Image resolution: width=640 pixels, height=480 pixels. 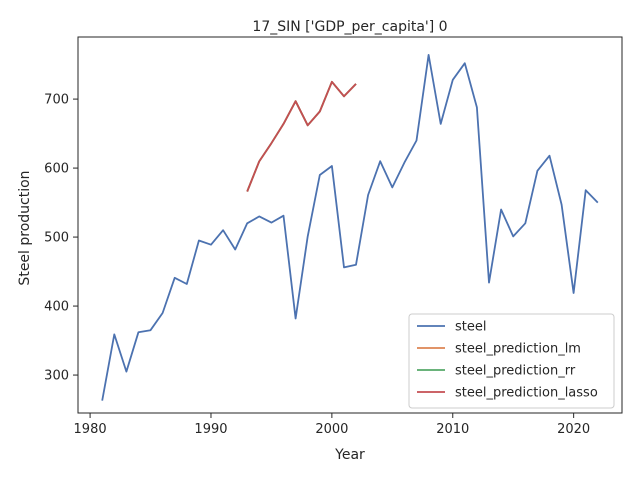 What do you see at coordinates (25, 227) in the screenshot?
I see `y-axis-label: Steel production` at bounding box center [25, 227].